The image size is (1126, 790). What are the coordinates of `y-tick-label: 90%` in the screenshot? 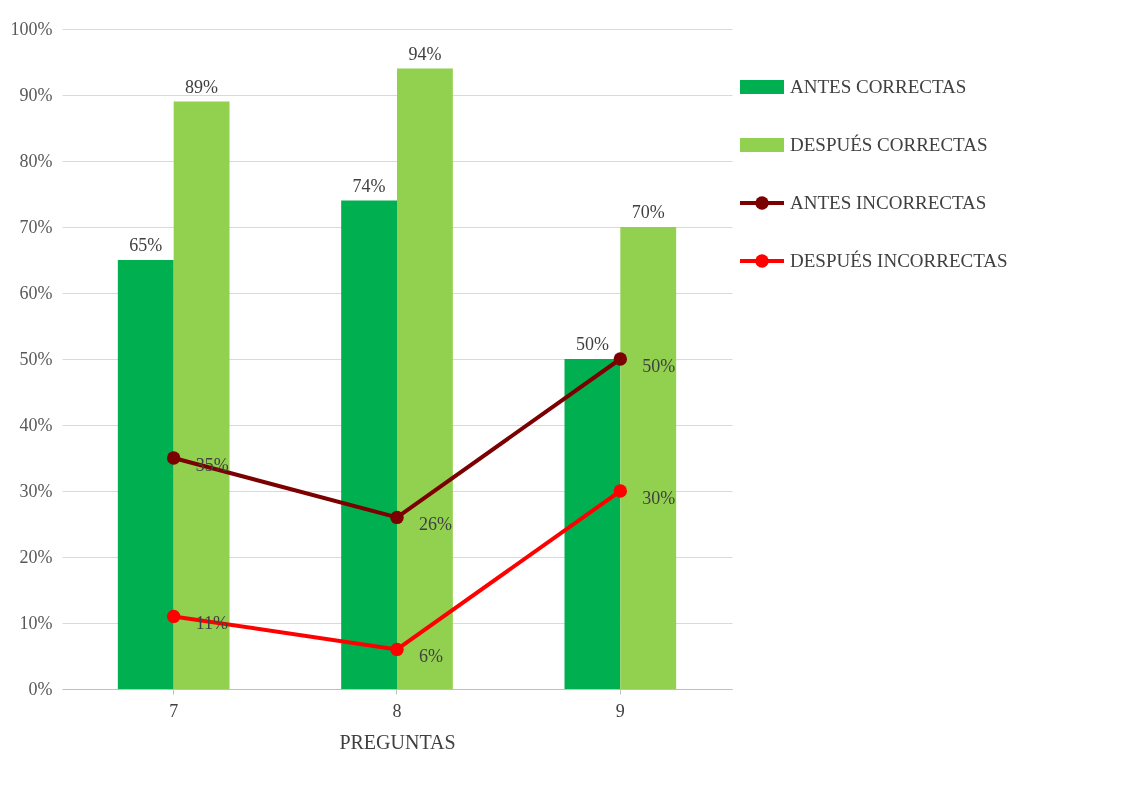 It's located at (36, 94).